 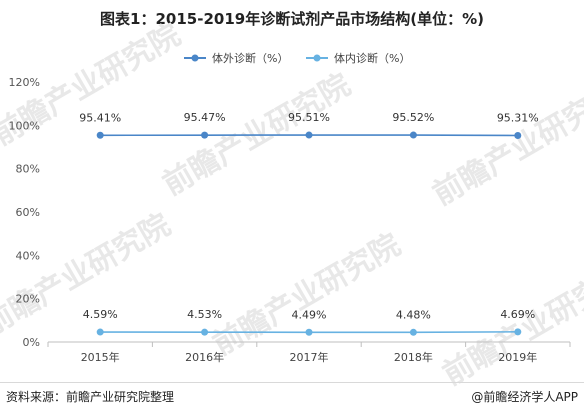 What do you see at coordinates (413, 314) in the screenshot?
I see `data-label: 4.48%` at bounding box center [413, 314].